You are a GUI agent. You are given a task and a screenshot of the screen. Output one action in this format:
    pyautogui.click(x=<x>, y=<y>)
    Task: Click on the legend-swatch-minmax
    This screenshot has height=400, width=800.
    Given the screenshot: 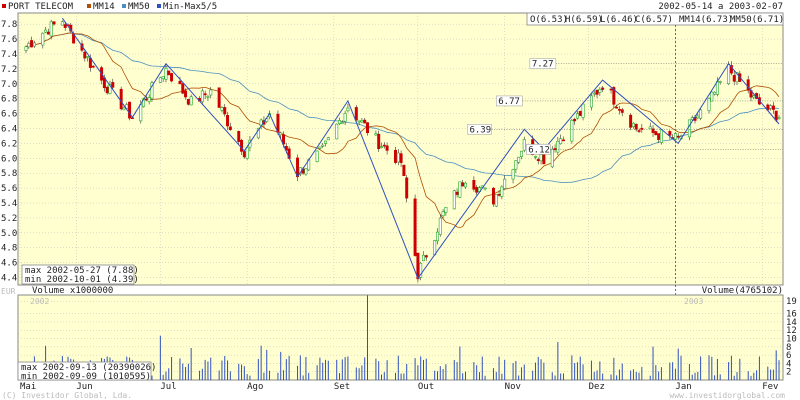 What is the action you would take?
    pyautogui.click(x=159, y=6)
    